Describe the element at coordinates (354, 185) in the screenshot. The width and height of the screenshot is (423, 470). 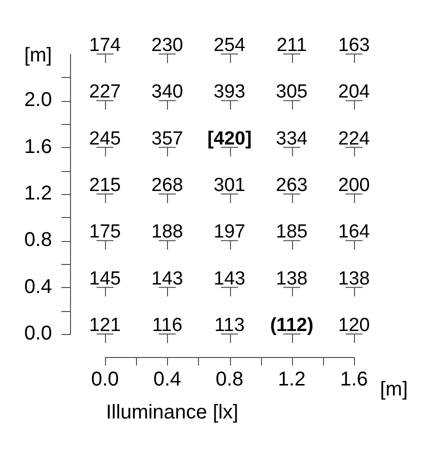
I see `data-label: 200` at that location.